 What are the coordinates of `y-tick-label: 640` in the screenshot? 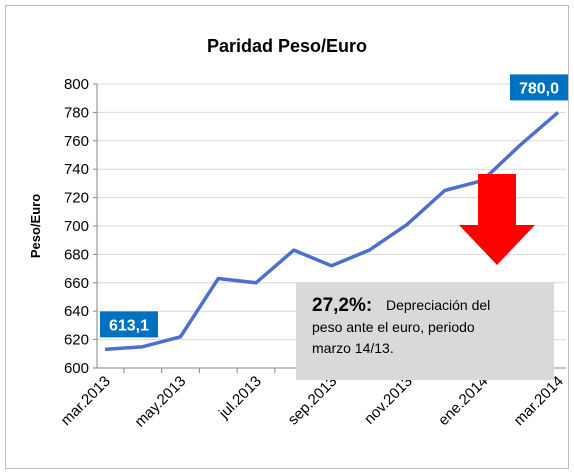 It's located at (76, 311).